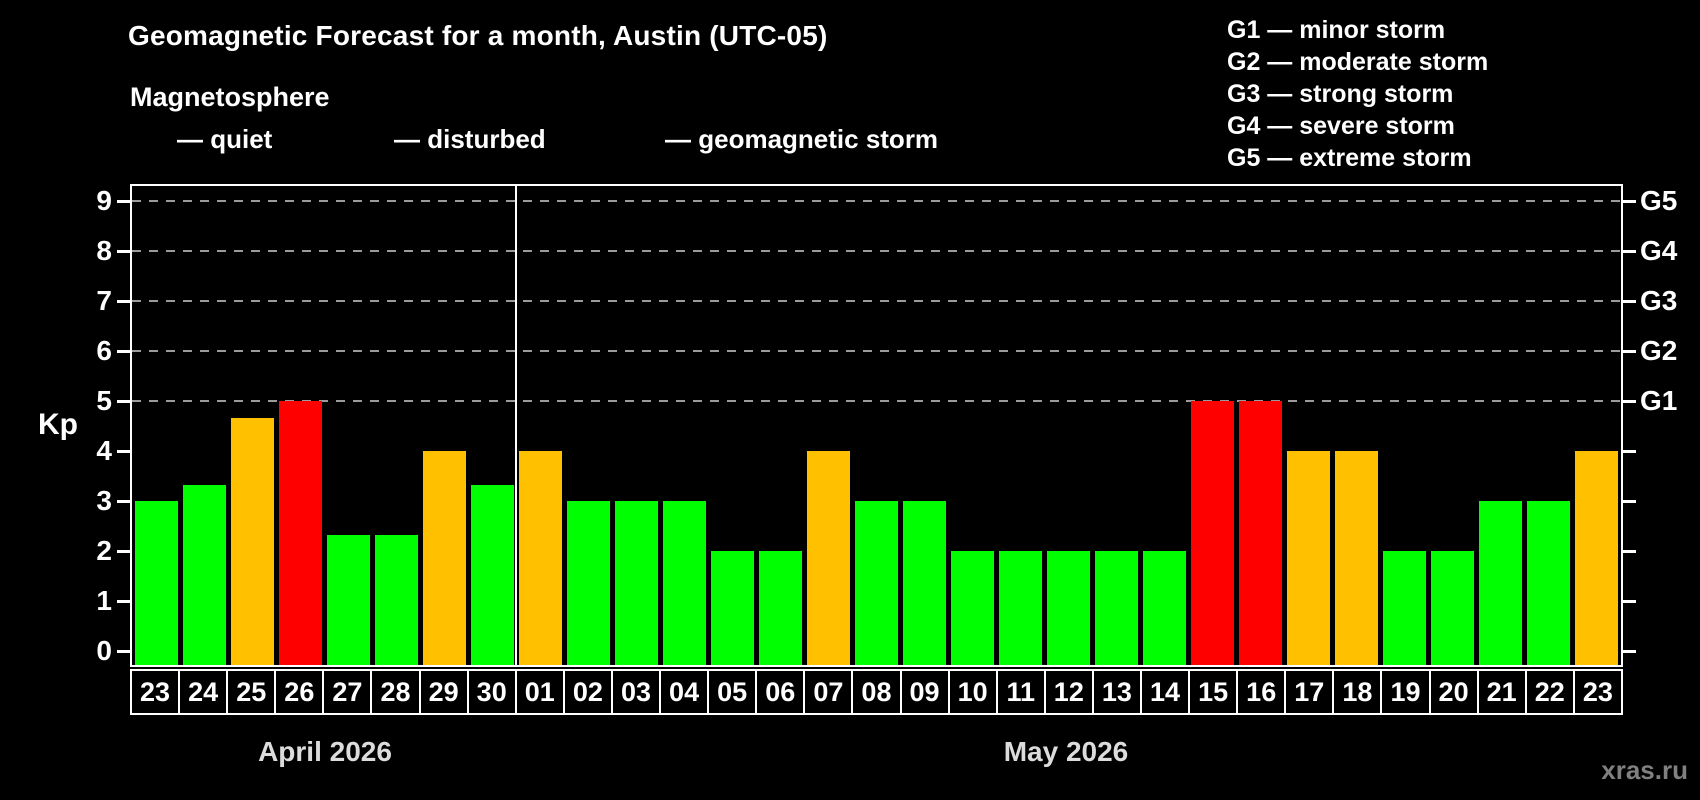 The height and width of the screenshot is (800, 1700). Describe the element at coordinates (123, 401) in the screenshot. I see `left-tick-kp5` at that location.